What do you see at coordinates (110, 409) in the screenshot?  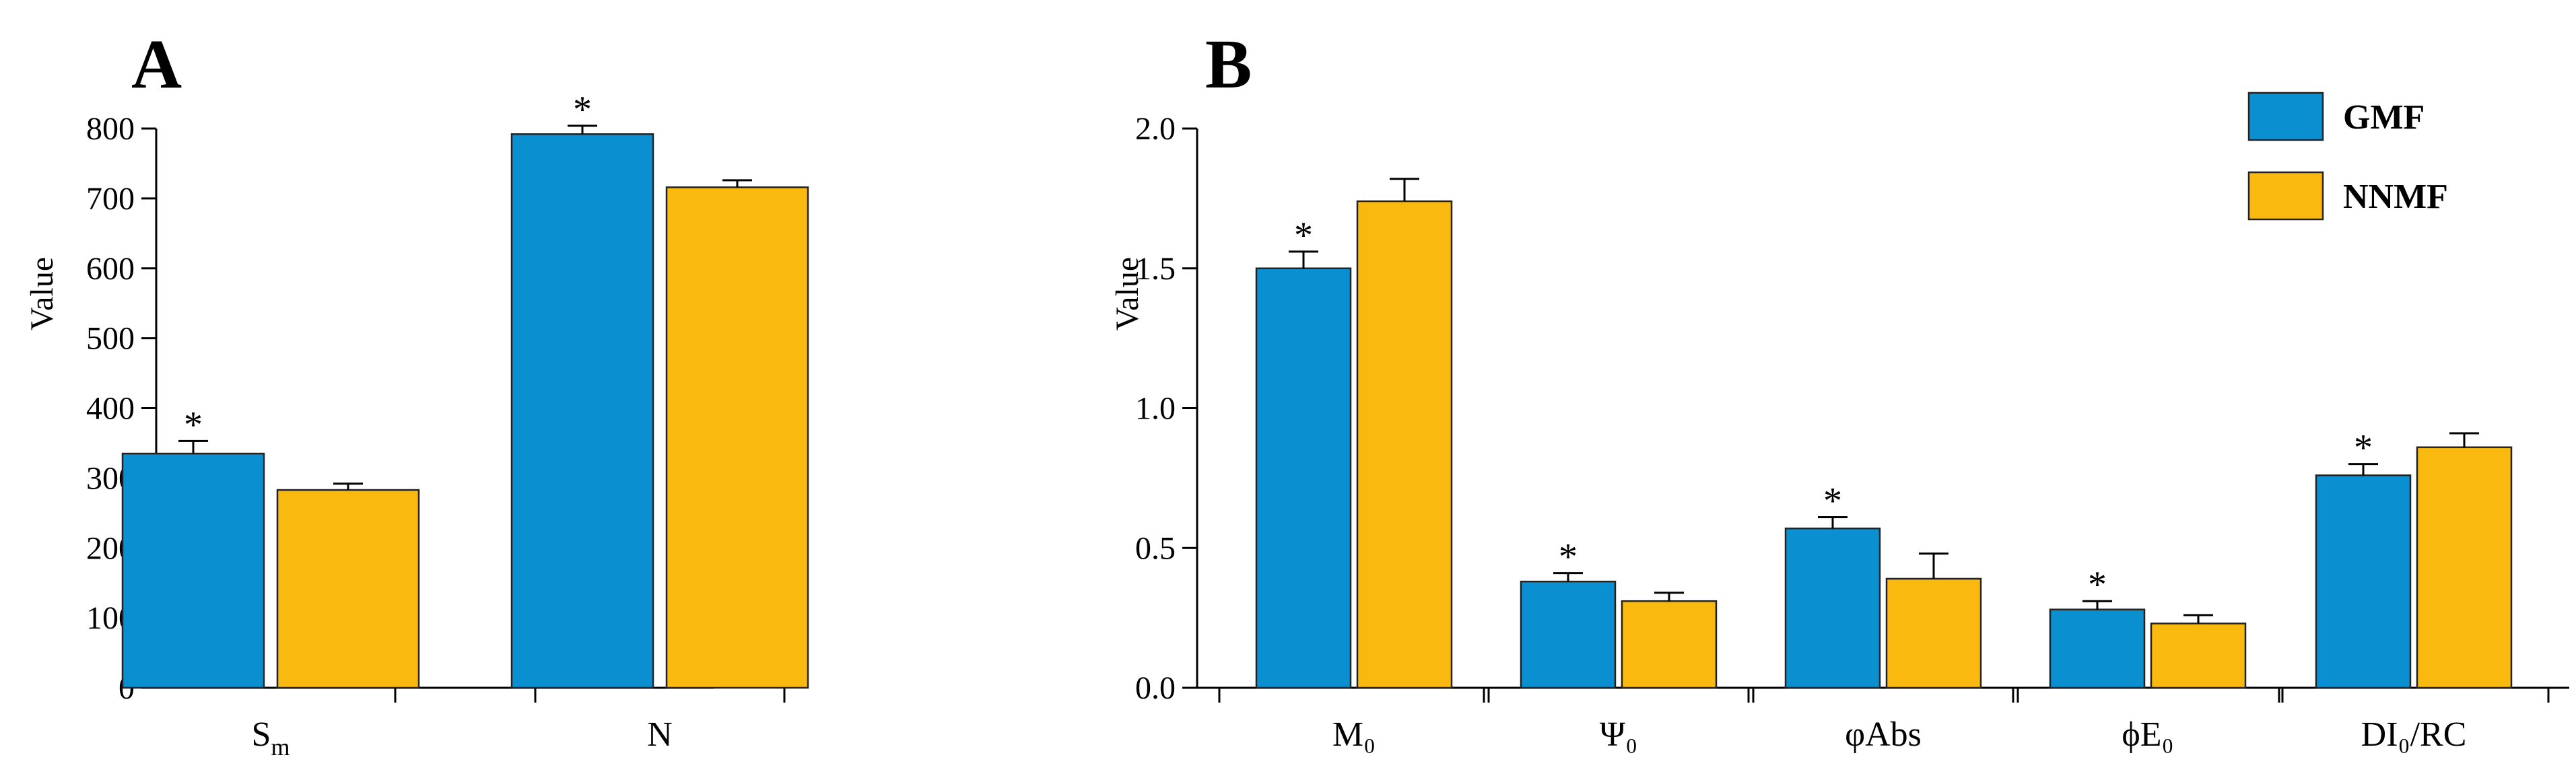 I see `y-tick-label: 400` at bounding box center [110, 409].